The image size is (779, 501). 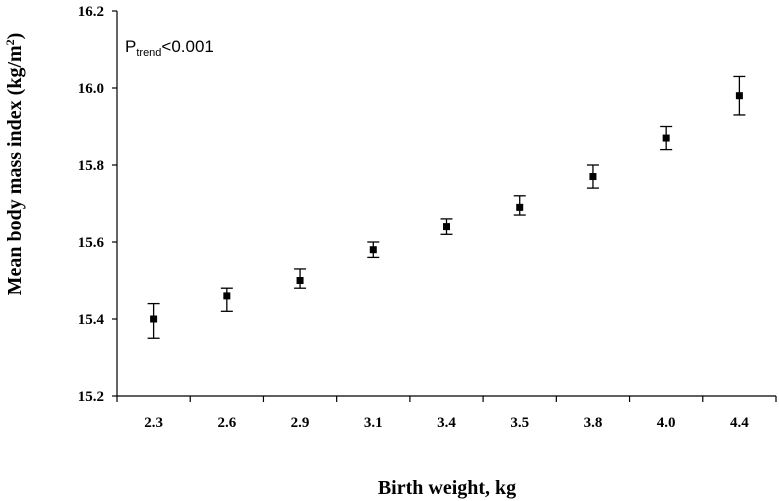 What do you see at coordinates (91, 243) in the screenshot?
I see `y-tick-label: 15.6` at bounding box center [91, 243].